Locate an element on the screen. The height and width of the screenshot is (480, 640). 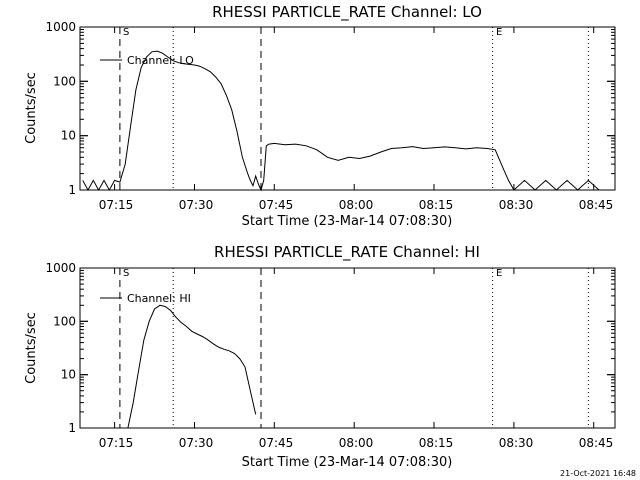
end-marker-label-hi: E is located at coordinates (499, 273).